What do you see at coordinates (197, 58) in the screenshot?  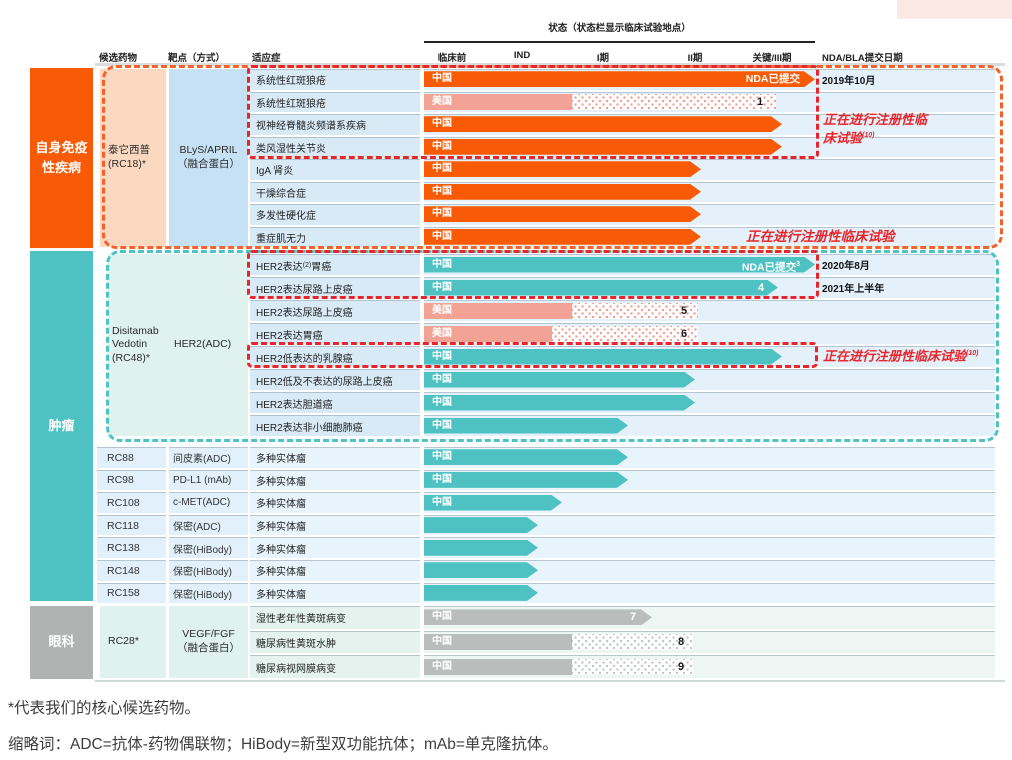 I see `column-header: 靶点（方式）` at bounding box center [197, 58].